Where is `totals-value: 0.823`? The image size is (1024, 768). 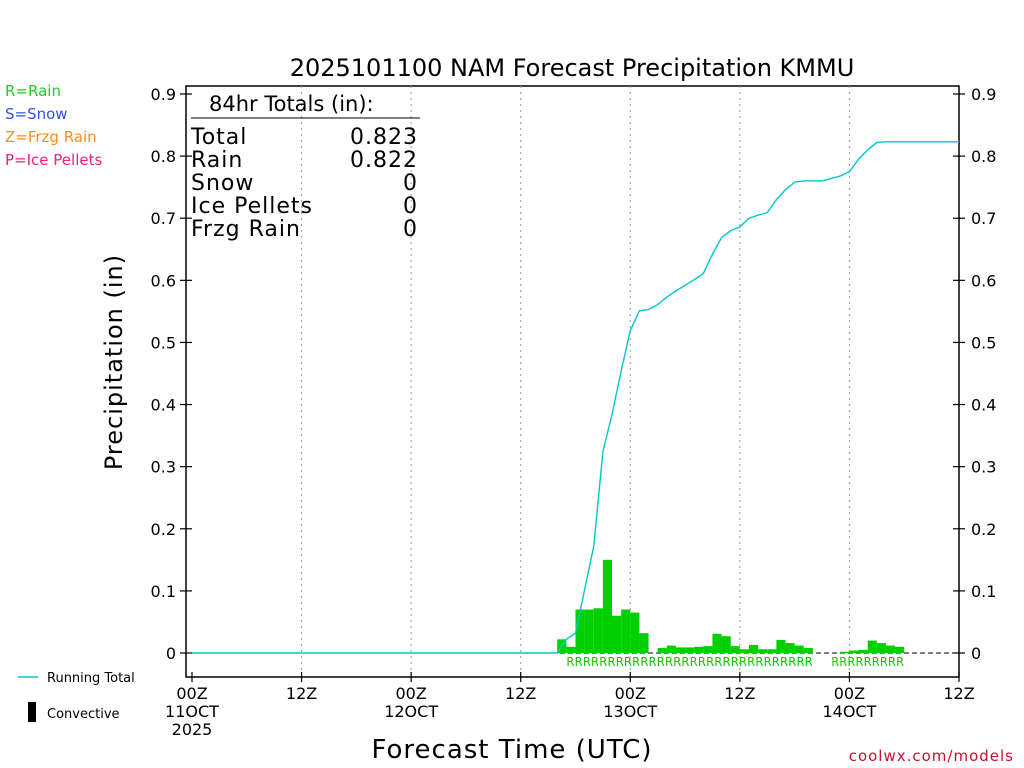 totals-value: 0.823 is located at coordinates (384, 137).